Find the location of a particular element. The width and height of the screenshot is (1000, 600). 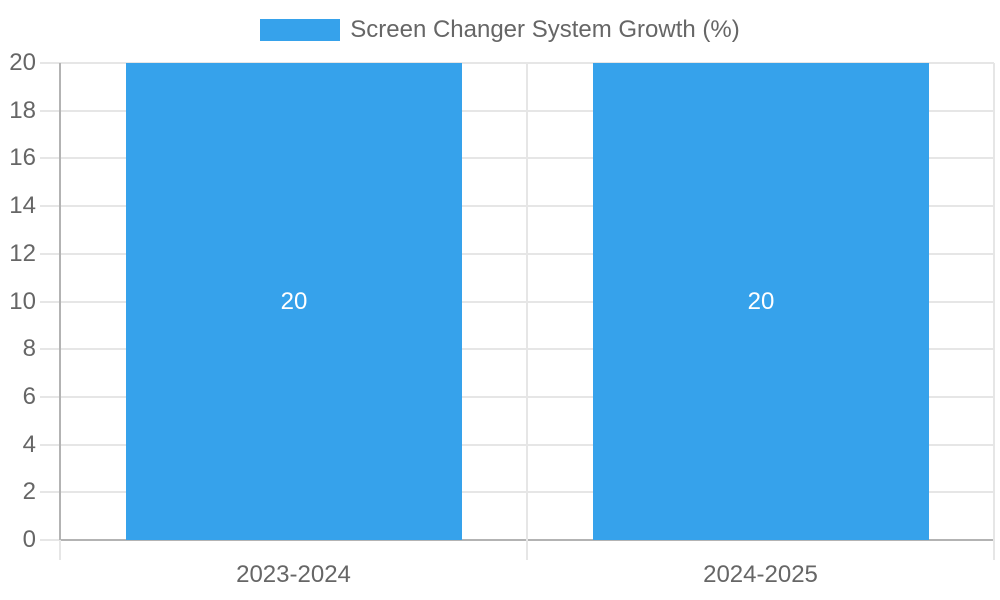

y-axis-tick-label: 14 is located at coordinates (22, 206).